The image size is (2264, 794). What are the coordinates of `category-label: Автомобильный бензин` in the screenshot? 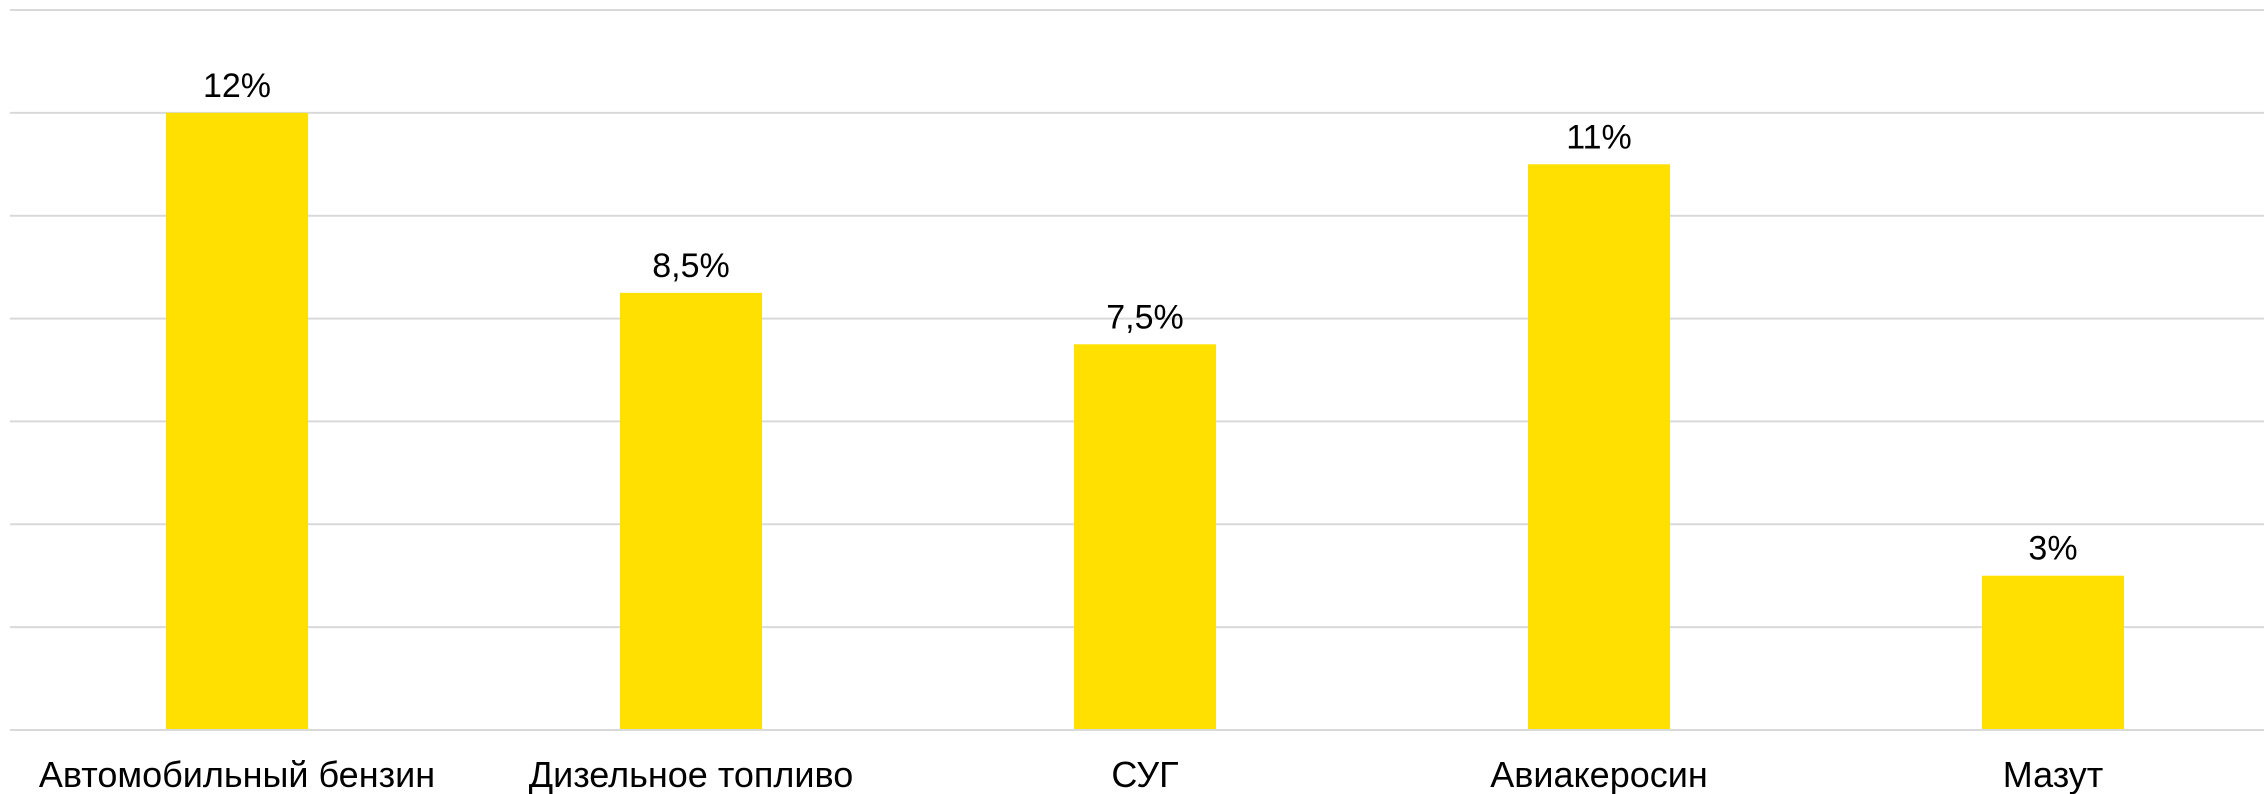 It's located at (237, 774).